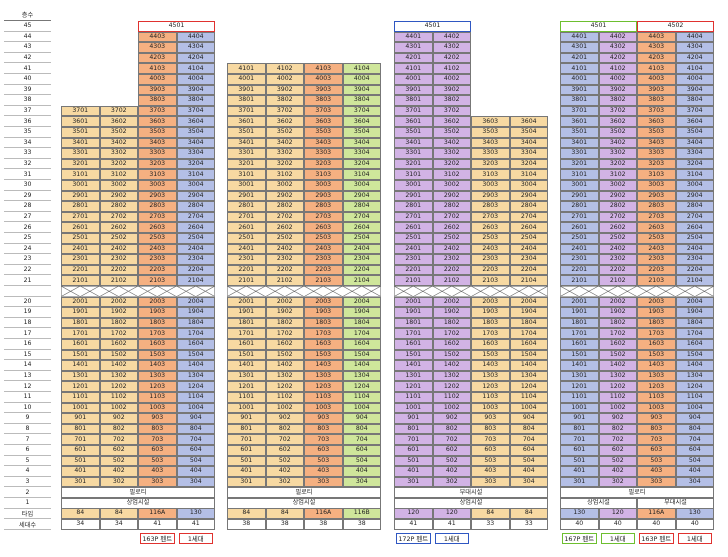 The width and height of the screenshot is (728, 557). Describe the element at coordinates (528, 302) in the screenshot. I see `unit-cell: 2004` at that location.